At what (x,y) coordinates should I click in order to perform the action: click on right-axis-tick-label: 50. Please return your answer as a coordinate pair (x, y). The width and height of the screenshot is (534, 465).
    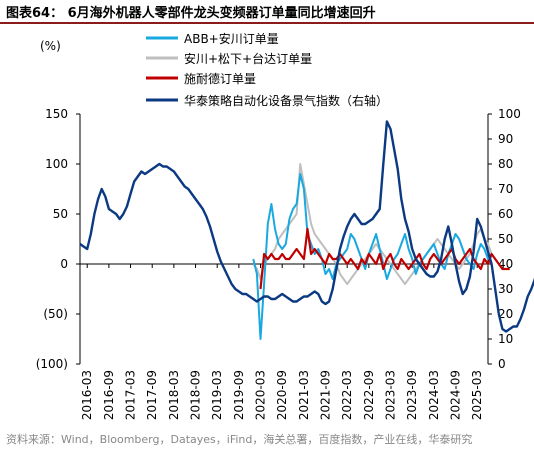
    Looking at the image, I should click on (505, 239).